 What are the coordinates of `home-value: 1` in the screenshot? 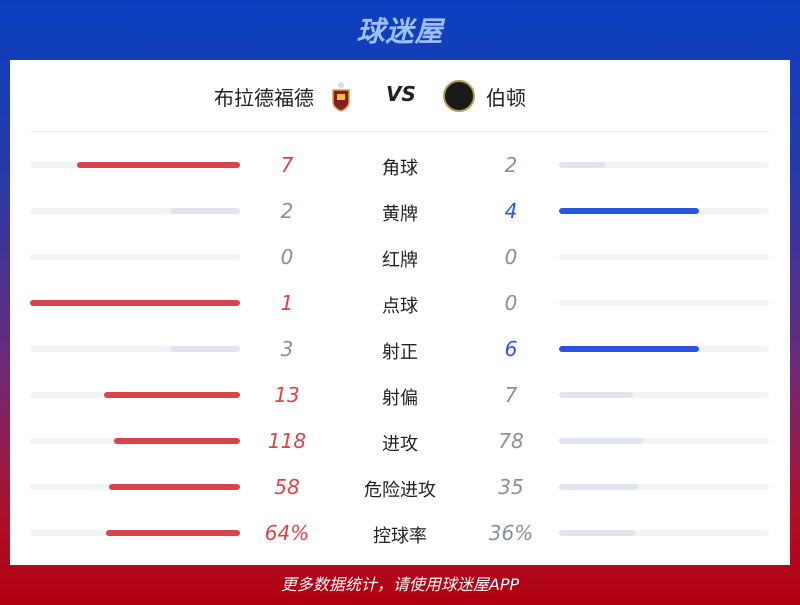 It's located at (287, 303).